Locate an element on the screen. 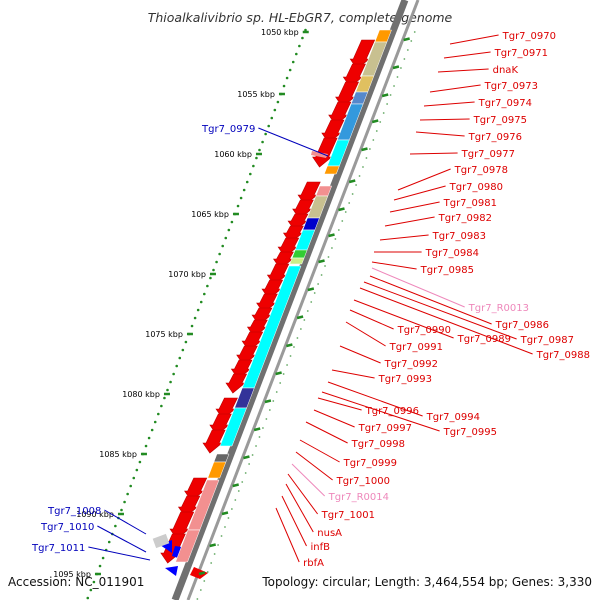 The width and height of the screenshot is (600, 600). gene-label: Tgr7_0970 is located at coordinates (529, 36).